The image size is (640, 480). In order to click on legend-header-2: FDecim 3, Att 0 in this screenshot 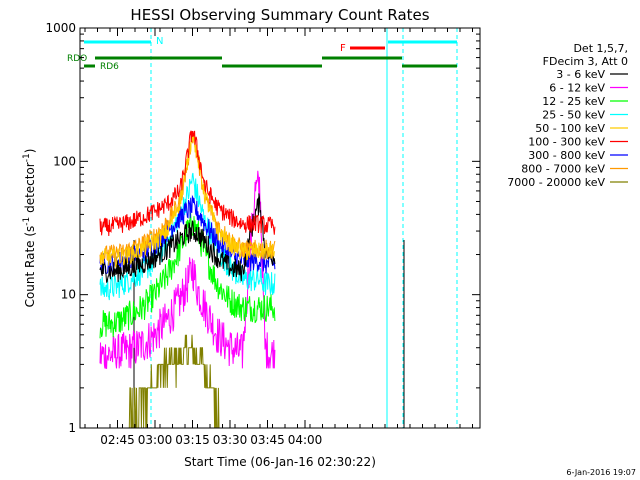, I will do `click(585, 61)`.